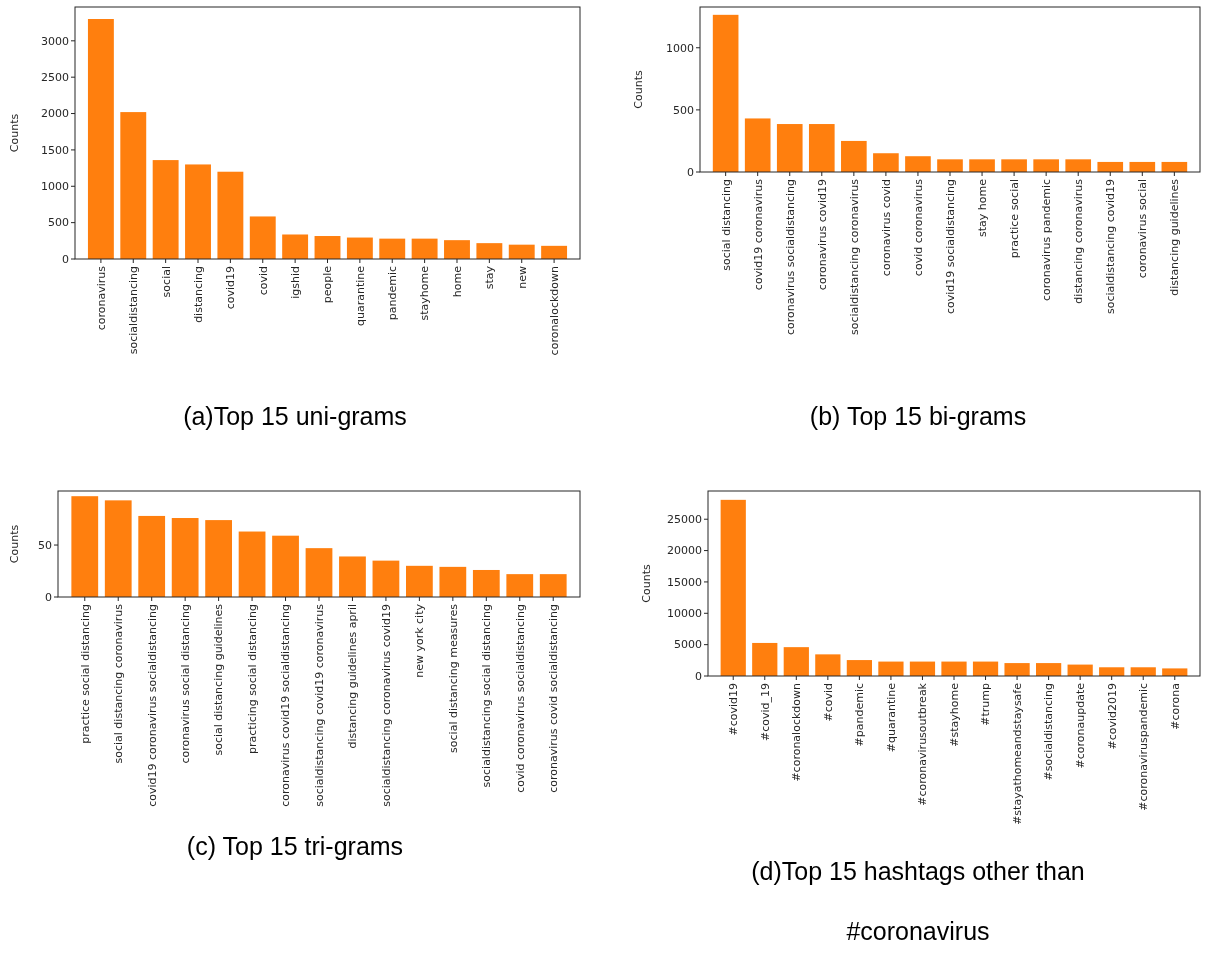 The width and height of the screenshot is (1210, 966). I want to click on y-tick-label: 10000, so click(684, 614).